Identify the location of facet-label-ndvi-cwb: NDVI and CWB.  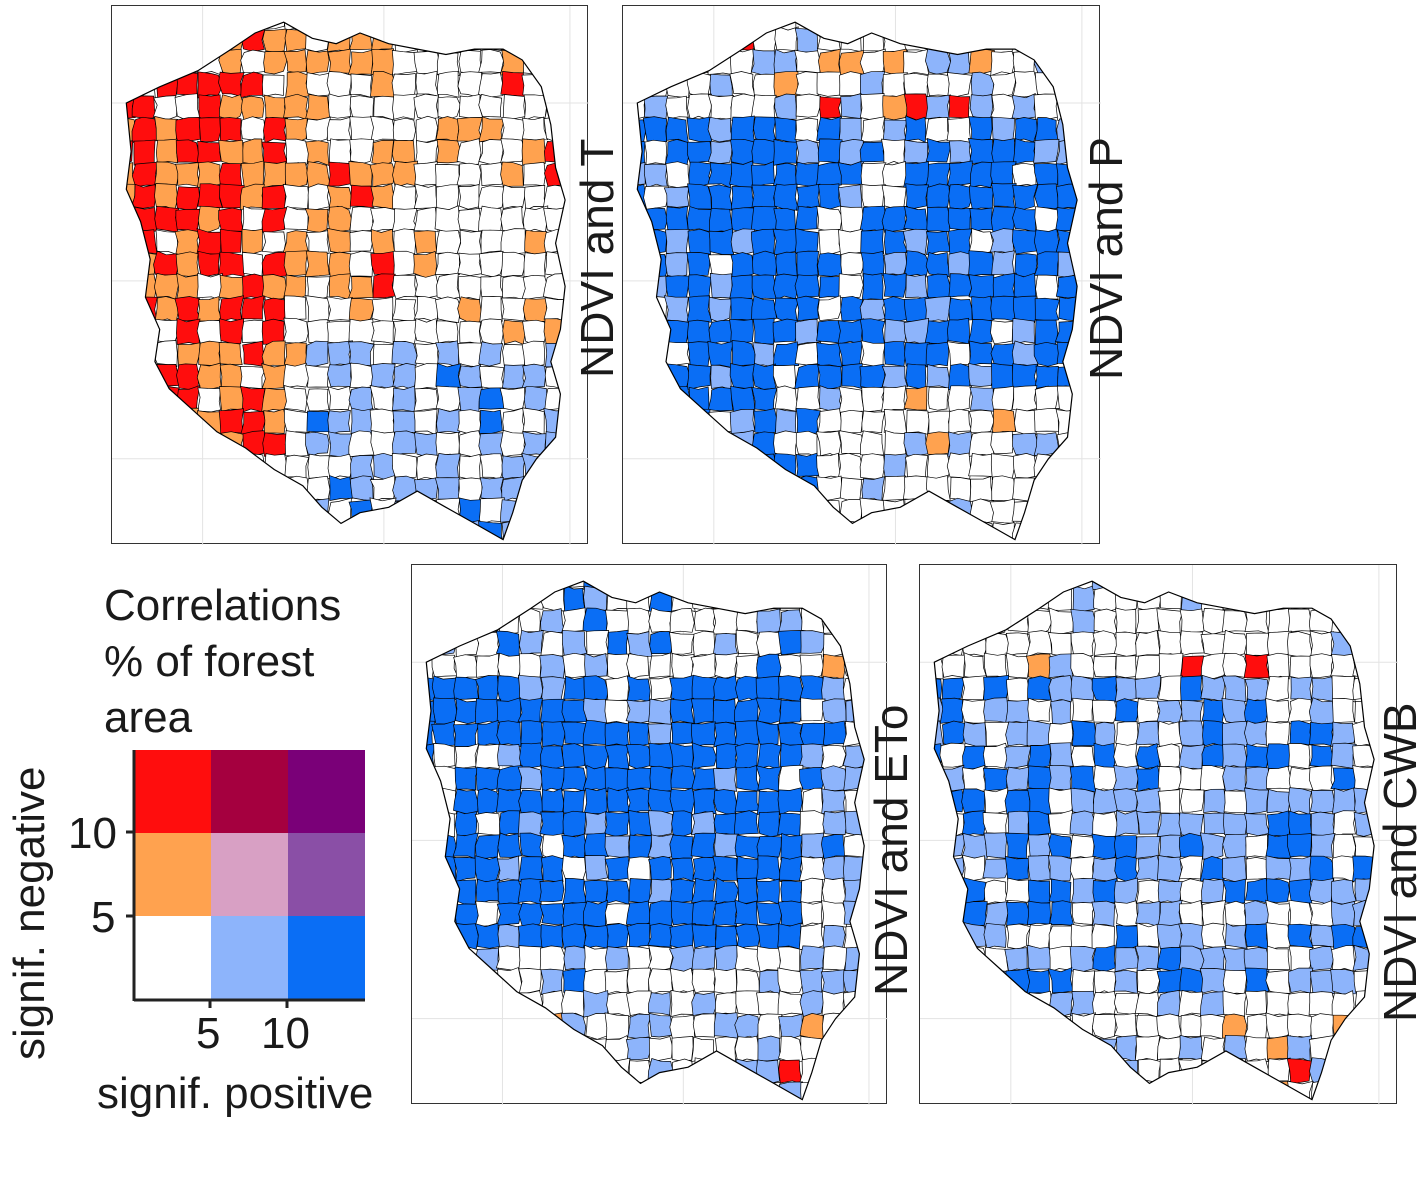
(1395, 862).